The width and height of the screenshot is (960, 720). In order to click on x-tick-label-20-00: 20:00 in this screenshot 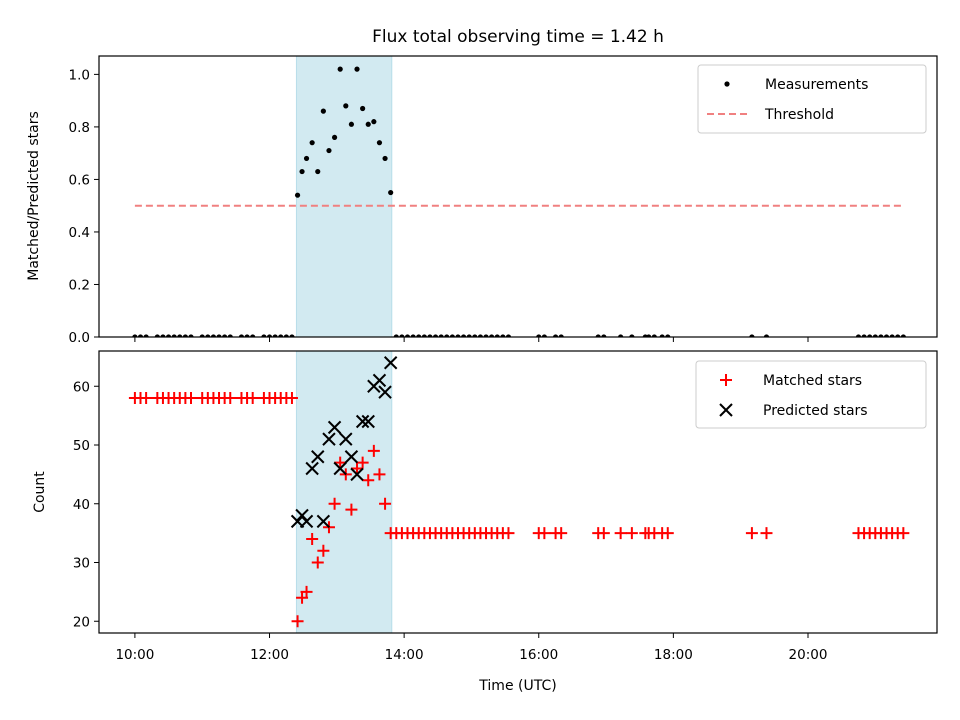, I will do `click(808, 655)`.